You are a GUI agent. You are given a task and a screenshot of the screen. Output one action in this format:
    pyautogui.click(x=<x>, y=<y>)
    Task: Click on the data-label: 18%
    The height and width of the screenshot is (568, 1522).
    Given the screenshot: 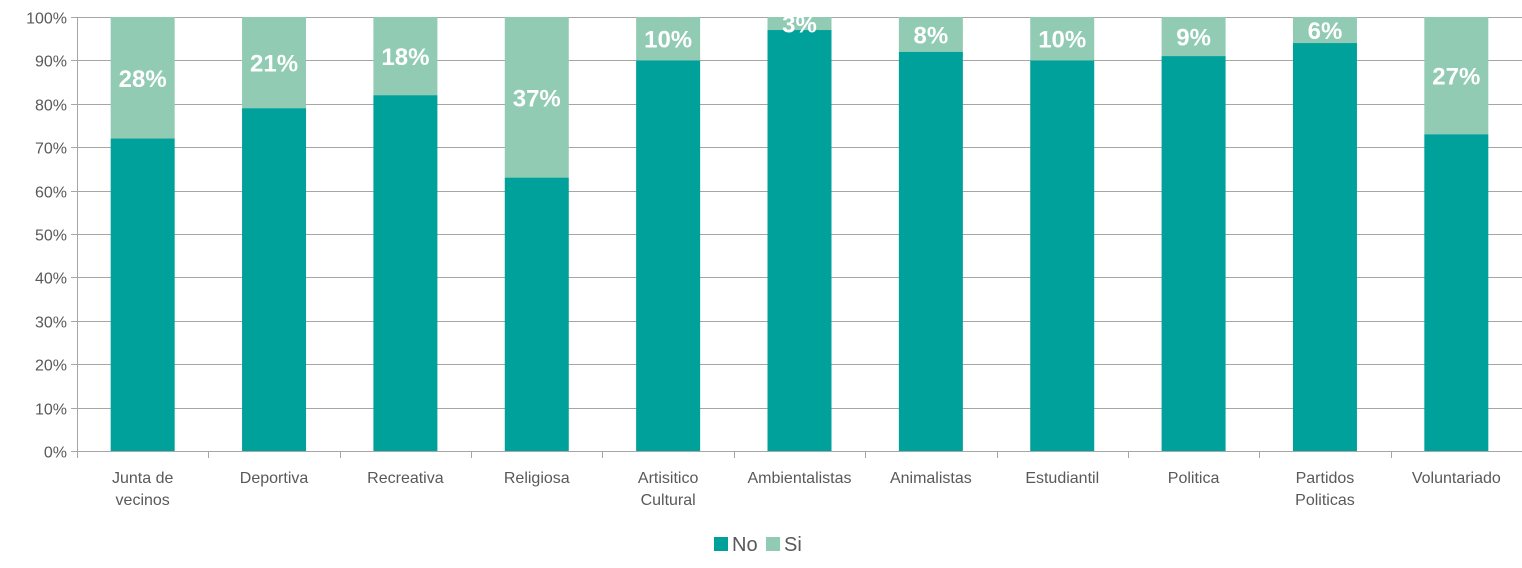 What is the action you would take?
    pyautogui.click(x=405, y=57)
    